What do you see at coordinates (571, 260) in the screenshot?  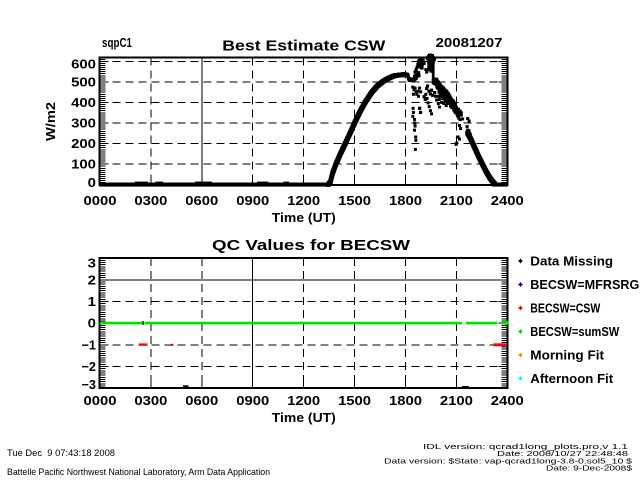 I see `svg-text: Data Missing` at bounding box center [571, 260].